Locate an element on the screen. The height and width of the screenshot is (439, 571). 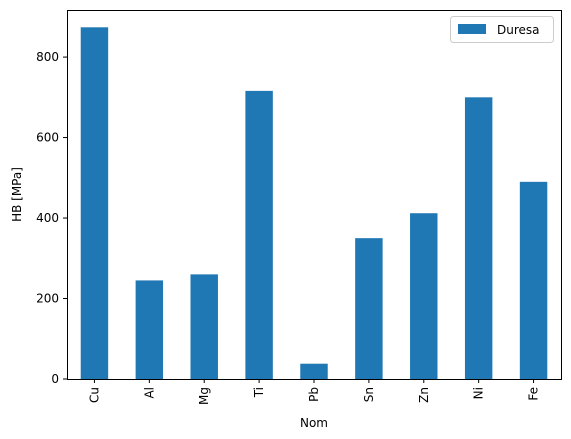
x-tick-label: Zn is located at coordinates (424, 395).